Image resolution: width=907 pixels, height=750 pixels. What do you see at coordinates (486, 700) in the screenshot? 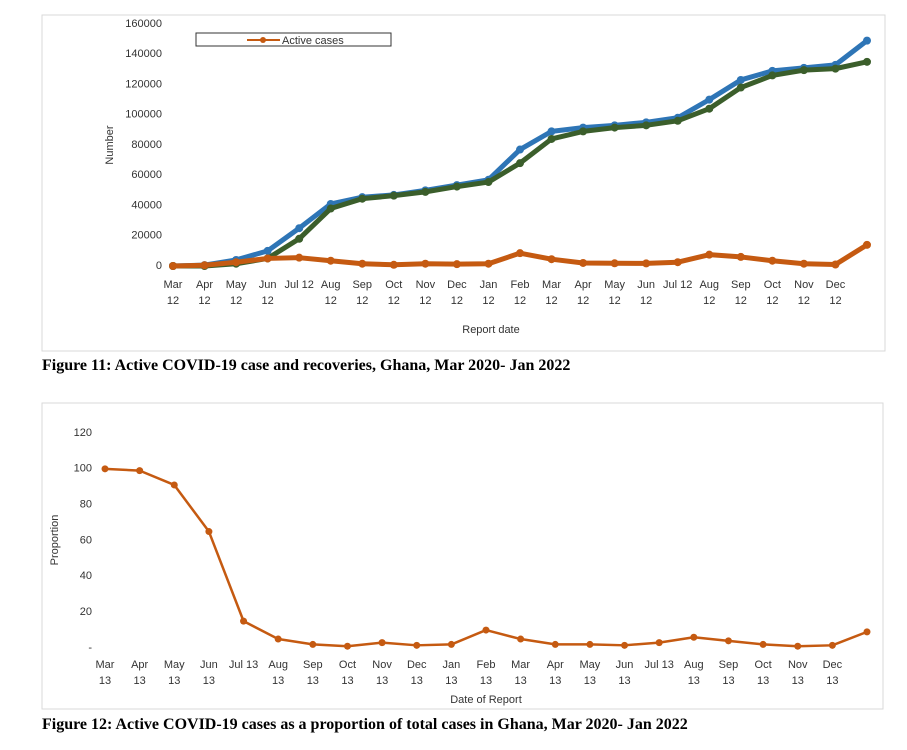
I see `x-axis-label: Date of Report` at bounding box center [486, 700].